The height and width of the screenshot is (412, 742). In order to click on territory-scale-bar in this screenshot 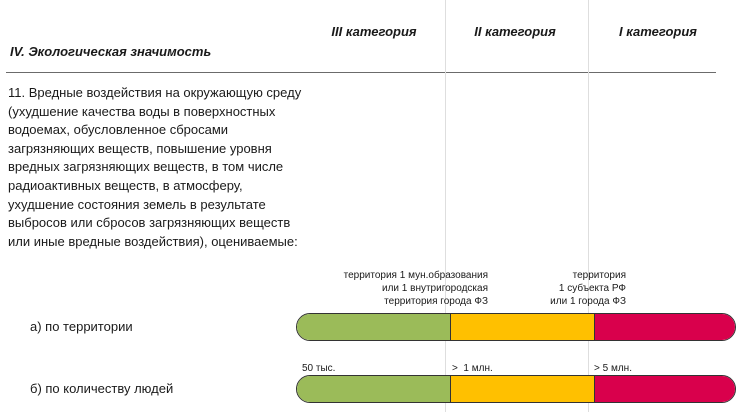, I will do `click(516, 327)`.